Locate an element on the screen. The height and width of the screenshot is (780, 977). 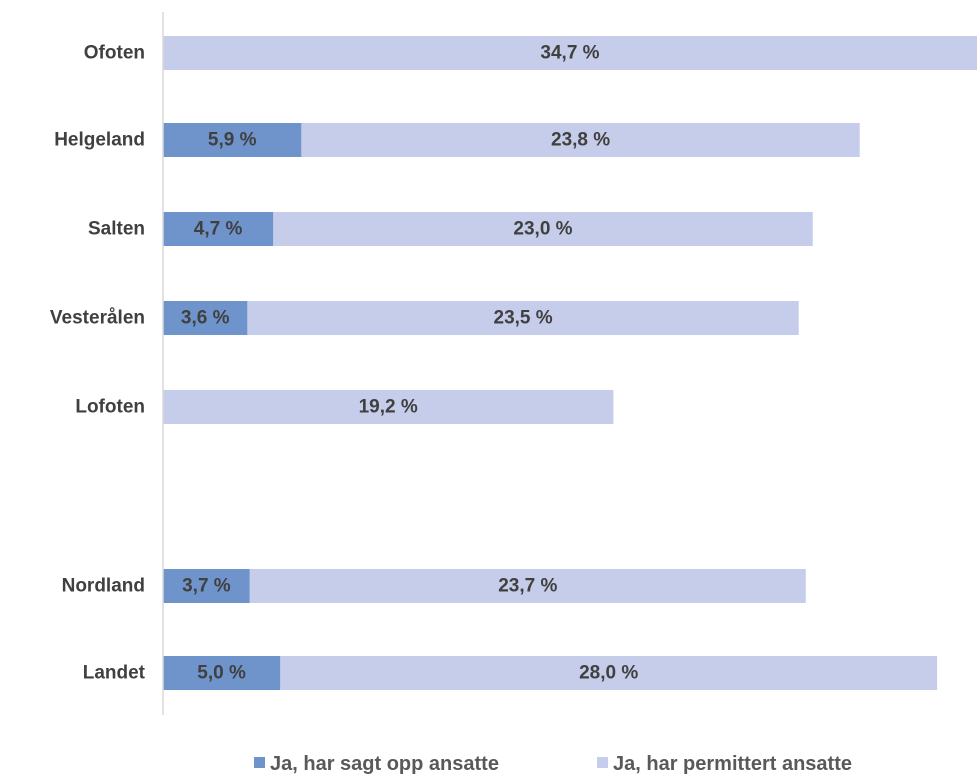
data-label-ofoten-series-2: 34,7 % is located at coordinates (569, 53).